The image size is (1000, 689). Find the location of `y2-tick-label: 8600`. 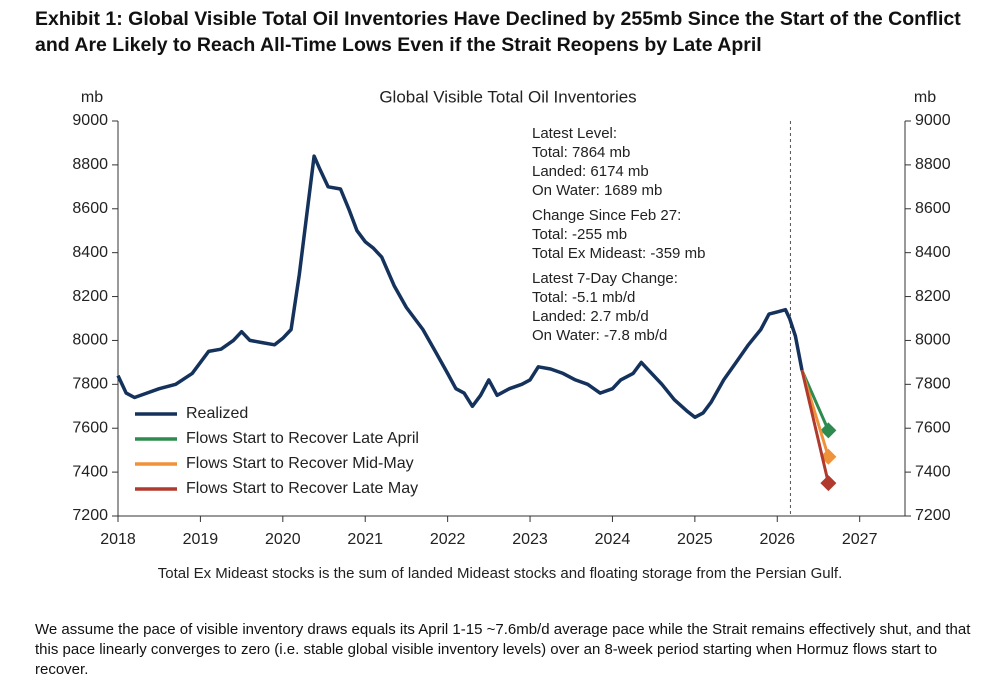

y2-tick-label: 8600 is located at coordinates (933, 208).